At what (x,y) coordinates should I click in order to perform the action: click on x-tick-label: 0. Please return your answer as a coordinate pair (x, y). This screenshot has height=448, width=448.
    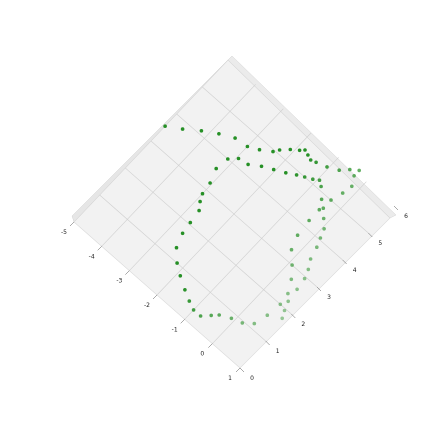
    Looking at the image, I should click on (202, 354).